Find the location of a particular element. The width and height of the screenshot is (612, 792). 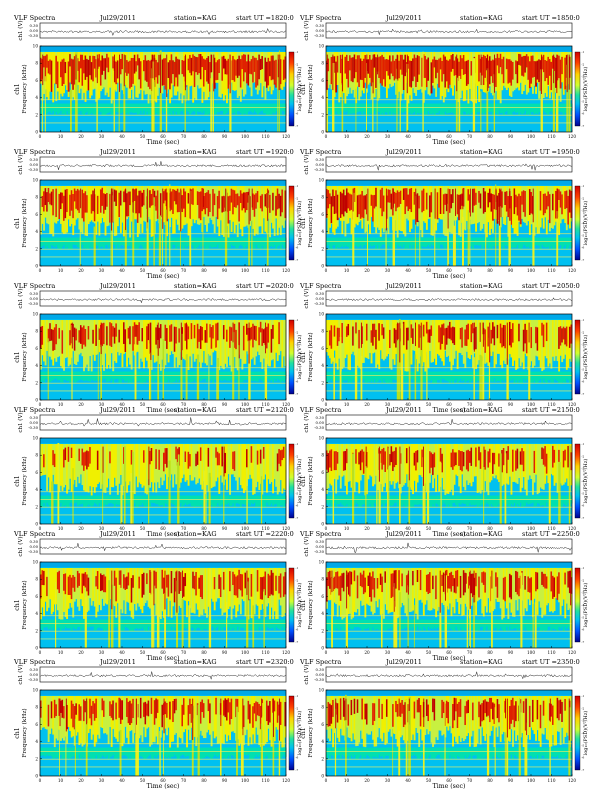

freq-axis-label: Frequency (kHz) is located at coordinates (310, 88).